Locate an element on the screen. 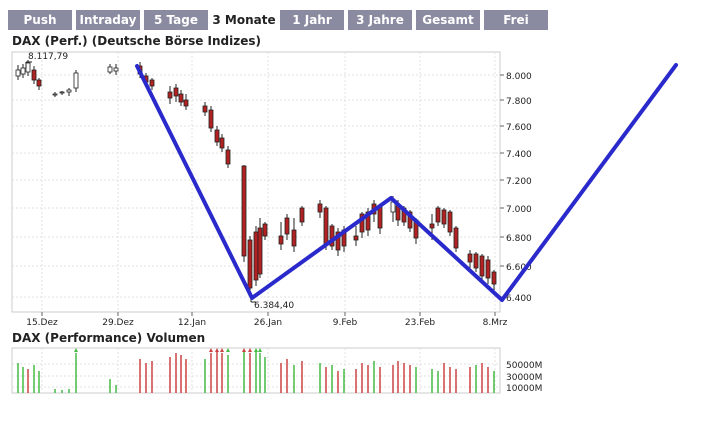 This screenshot has height=435, width=718. x-tick-label: 9.Feb is located at coordinates (345, 323).